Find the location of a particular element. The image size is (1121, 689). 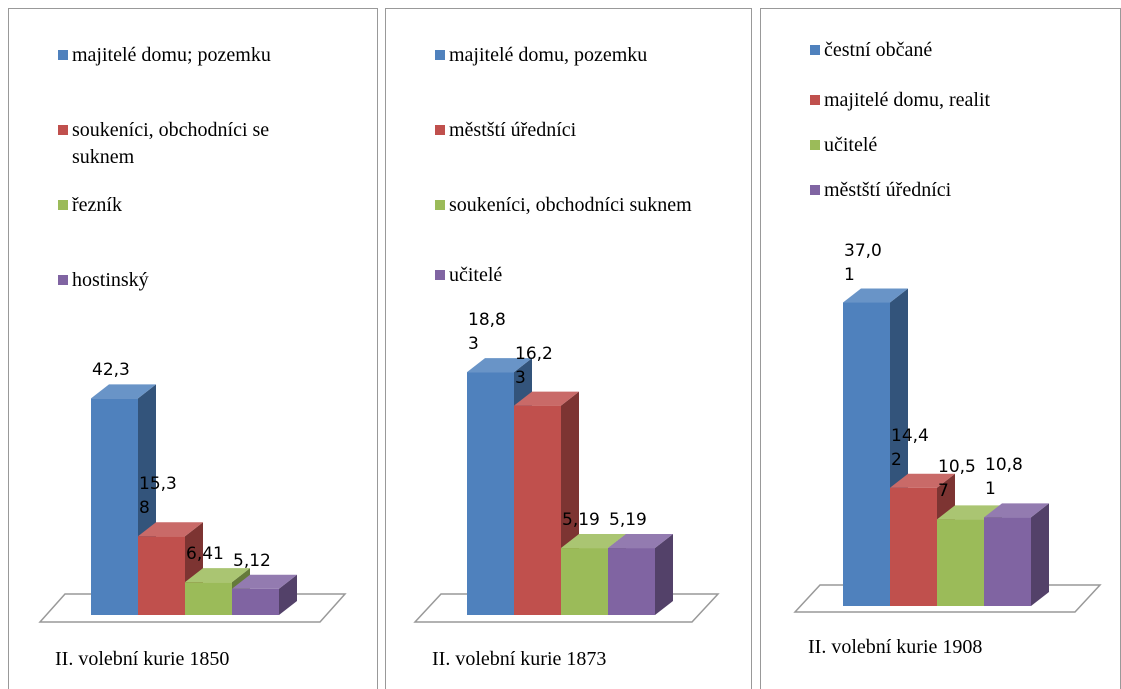

legend-entry: řezník is located at coordinates (190, 205).